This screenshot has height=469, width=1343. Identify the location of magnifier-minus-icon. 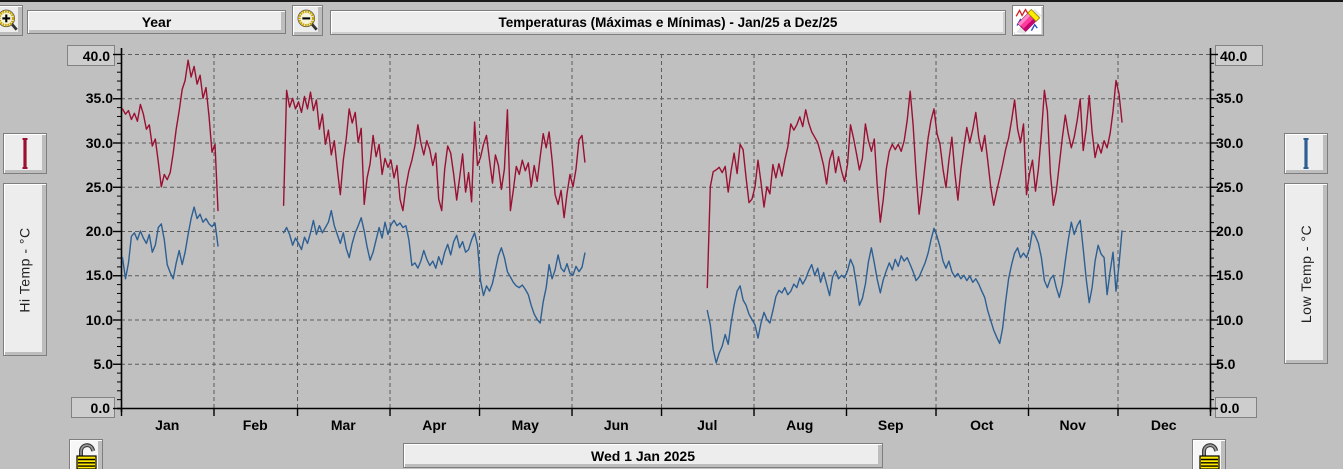
(308, 21).